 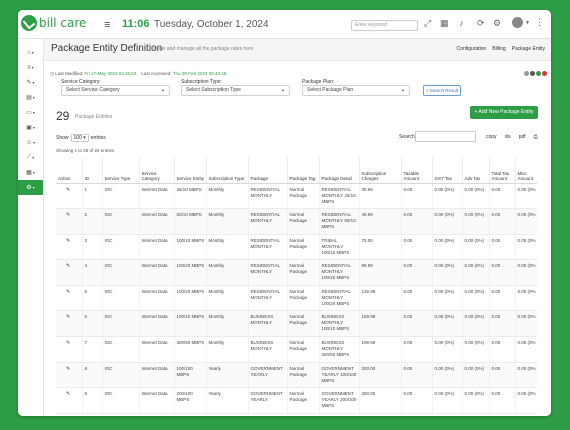 What do you see at coordinates (202, 82) in the screenshot?
I see `subscription-type-label: Subscription Type:` at bounding box center [202, 82].